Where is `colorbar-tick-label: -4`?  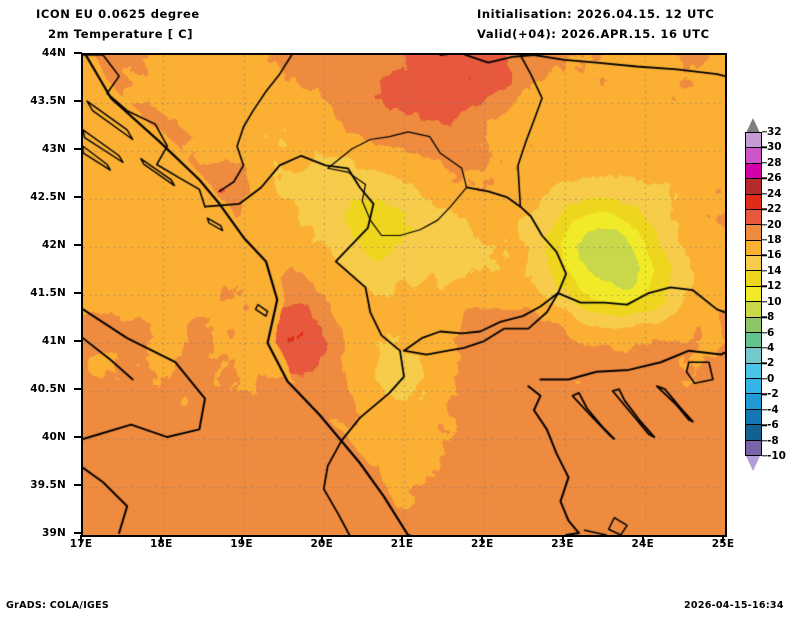
colorbar-tick-label: -4 is located at coordinates (773, 409).